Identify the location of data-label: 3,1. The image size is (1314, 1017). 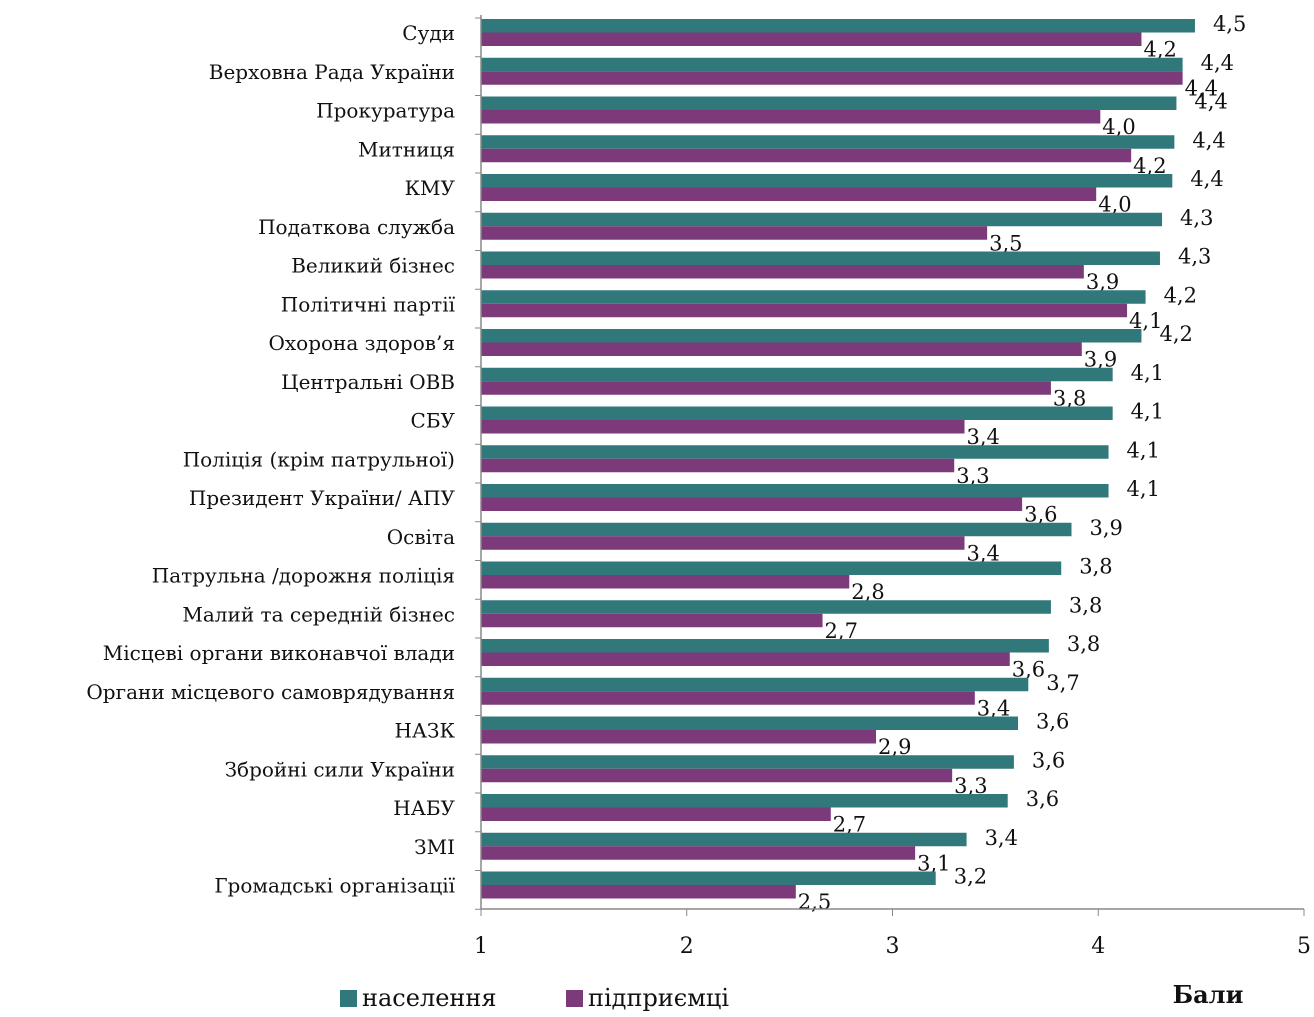
(933, 863).